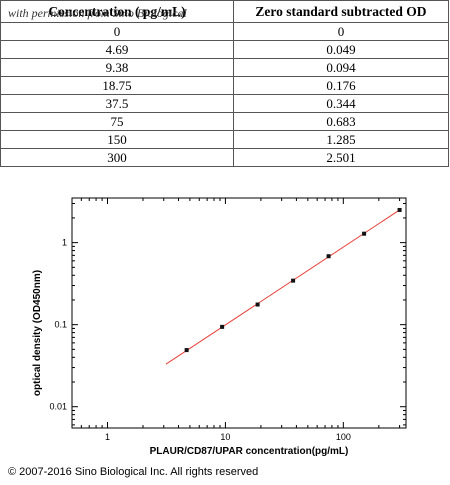 The image size is (450, 485). What do you see at coordinates (341, 157) in the screenshot?
I see `od-cell: 2.501` at bounding box center [341, 157].